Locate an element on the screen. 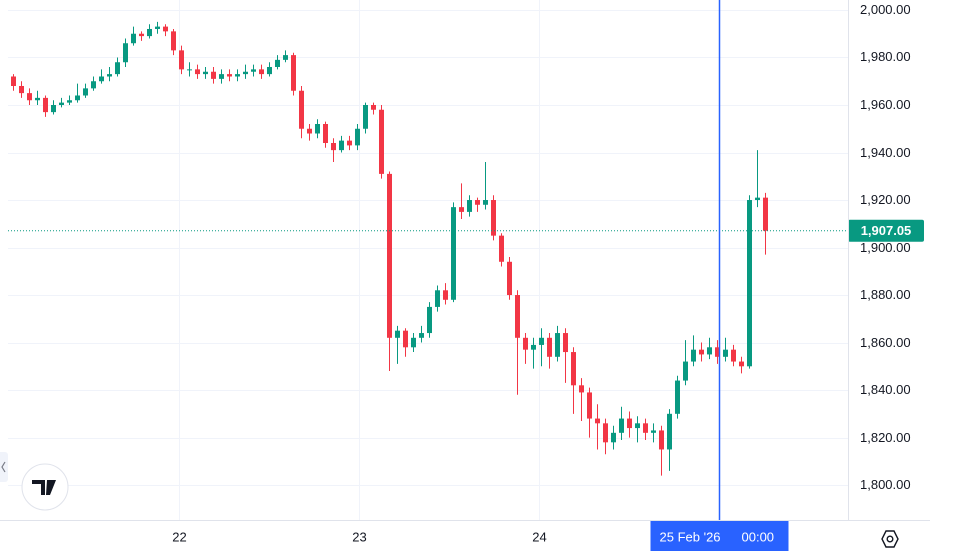 Image resolution: width=953 pixels, height=557 pixels. y-tick-label: 1,920.00 is located at coordinates (885, 199).